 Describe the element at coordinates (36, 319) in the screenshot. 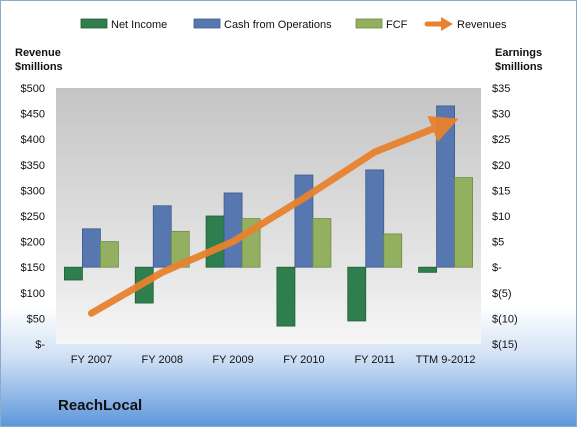

I see `left-tick-label: $50` at that location.